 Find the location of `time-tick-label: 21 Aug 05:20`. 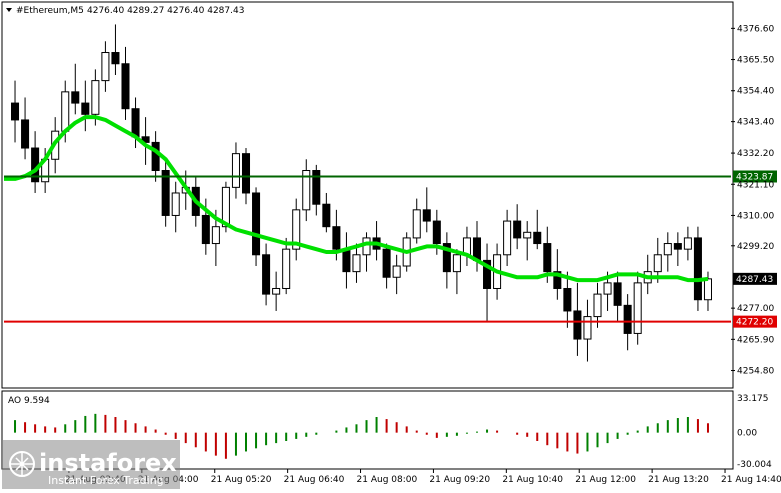

time-tick-label: 21 Aug 05:20 is located at coordinates (241, 480).